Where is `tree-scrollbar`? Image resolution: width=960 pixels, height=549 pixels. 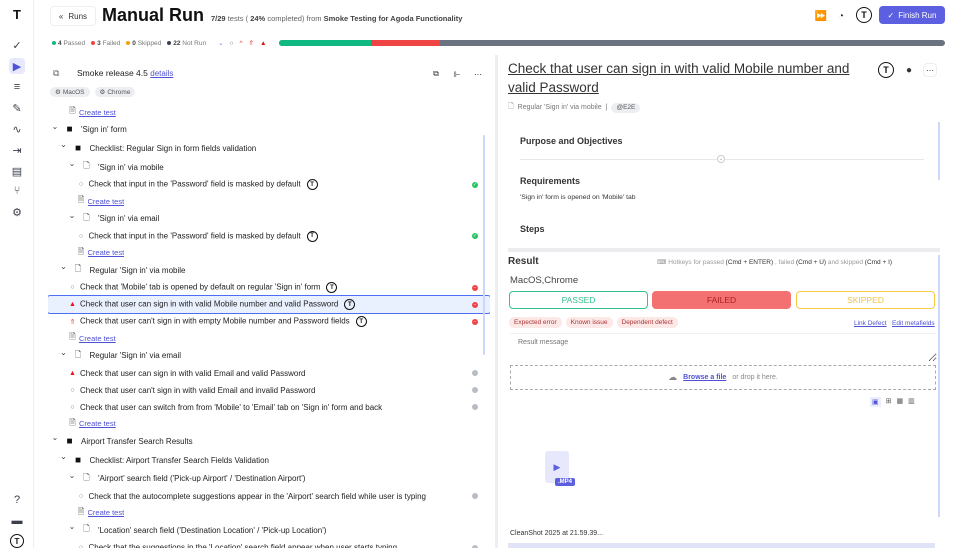 tree-scrollbar is located at coordinates (484, 245).